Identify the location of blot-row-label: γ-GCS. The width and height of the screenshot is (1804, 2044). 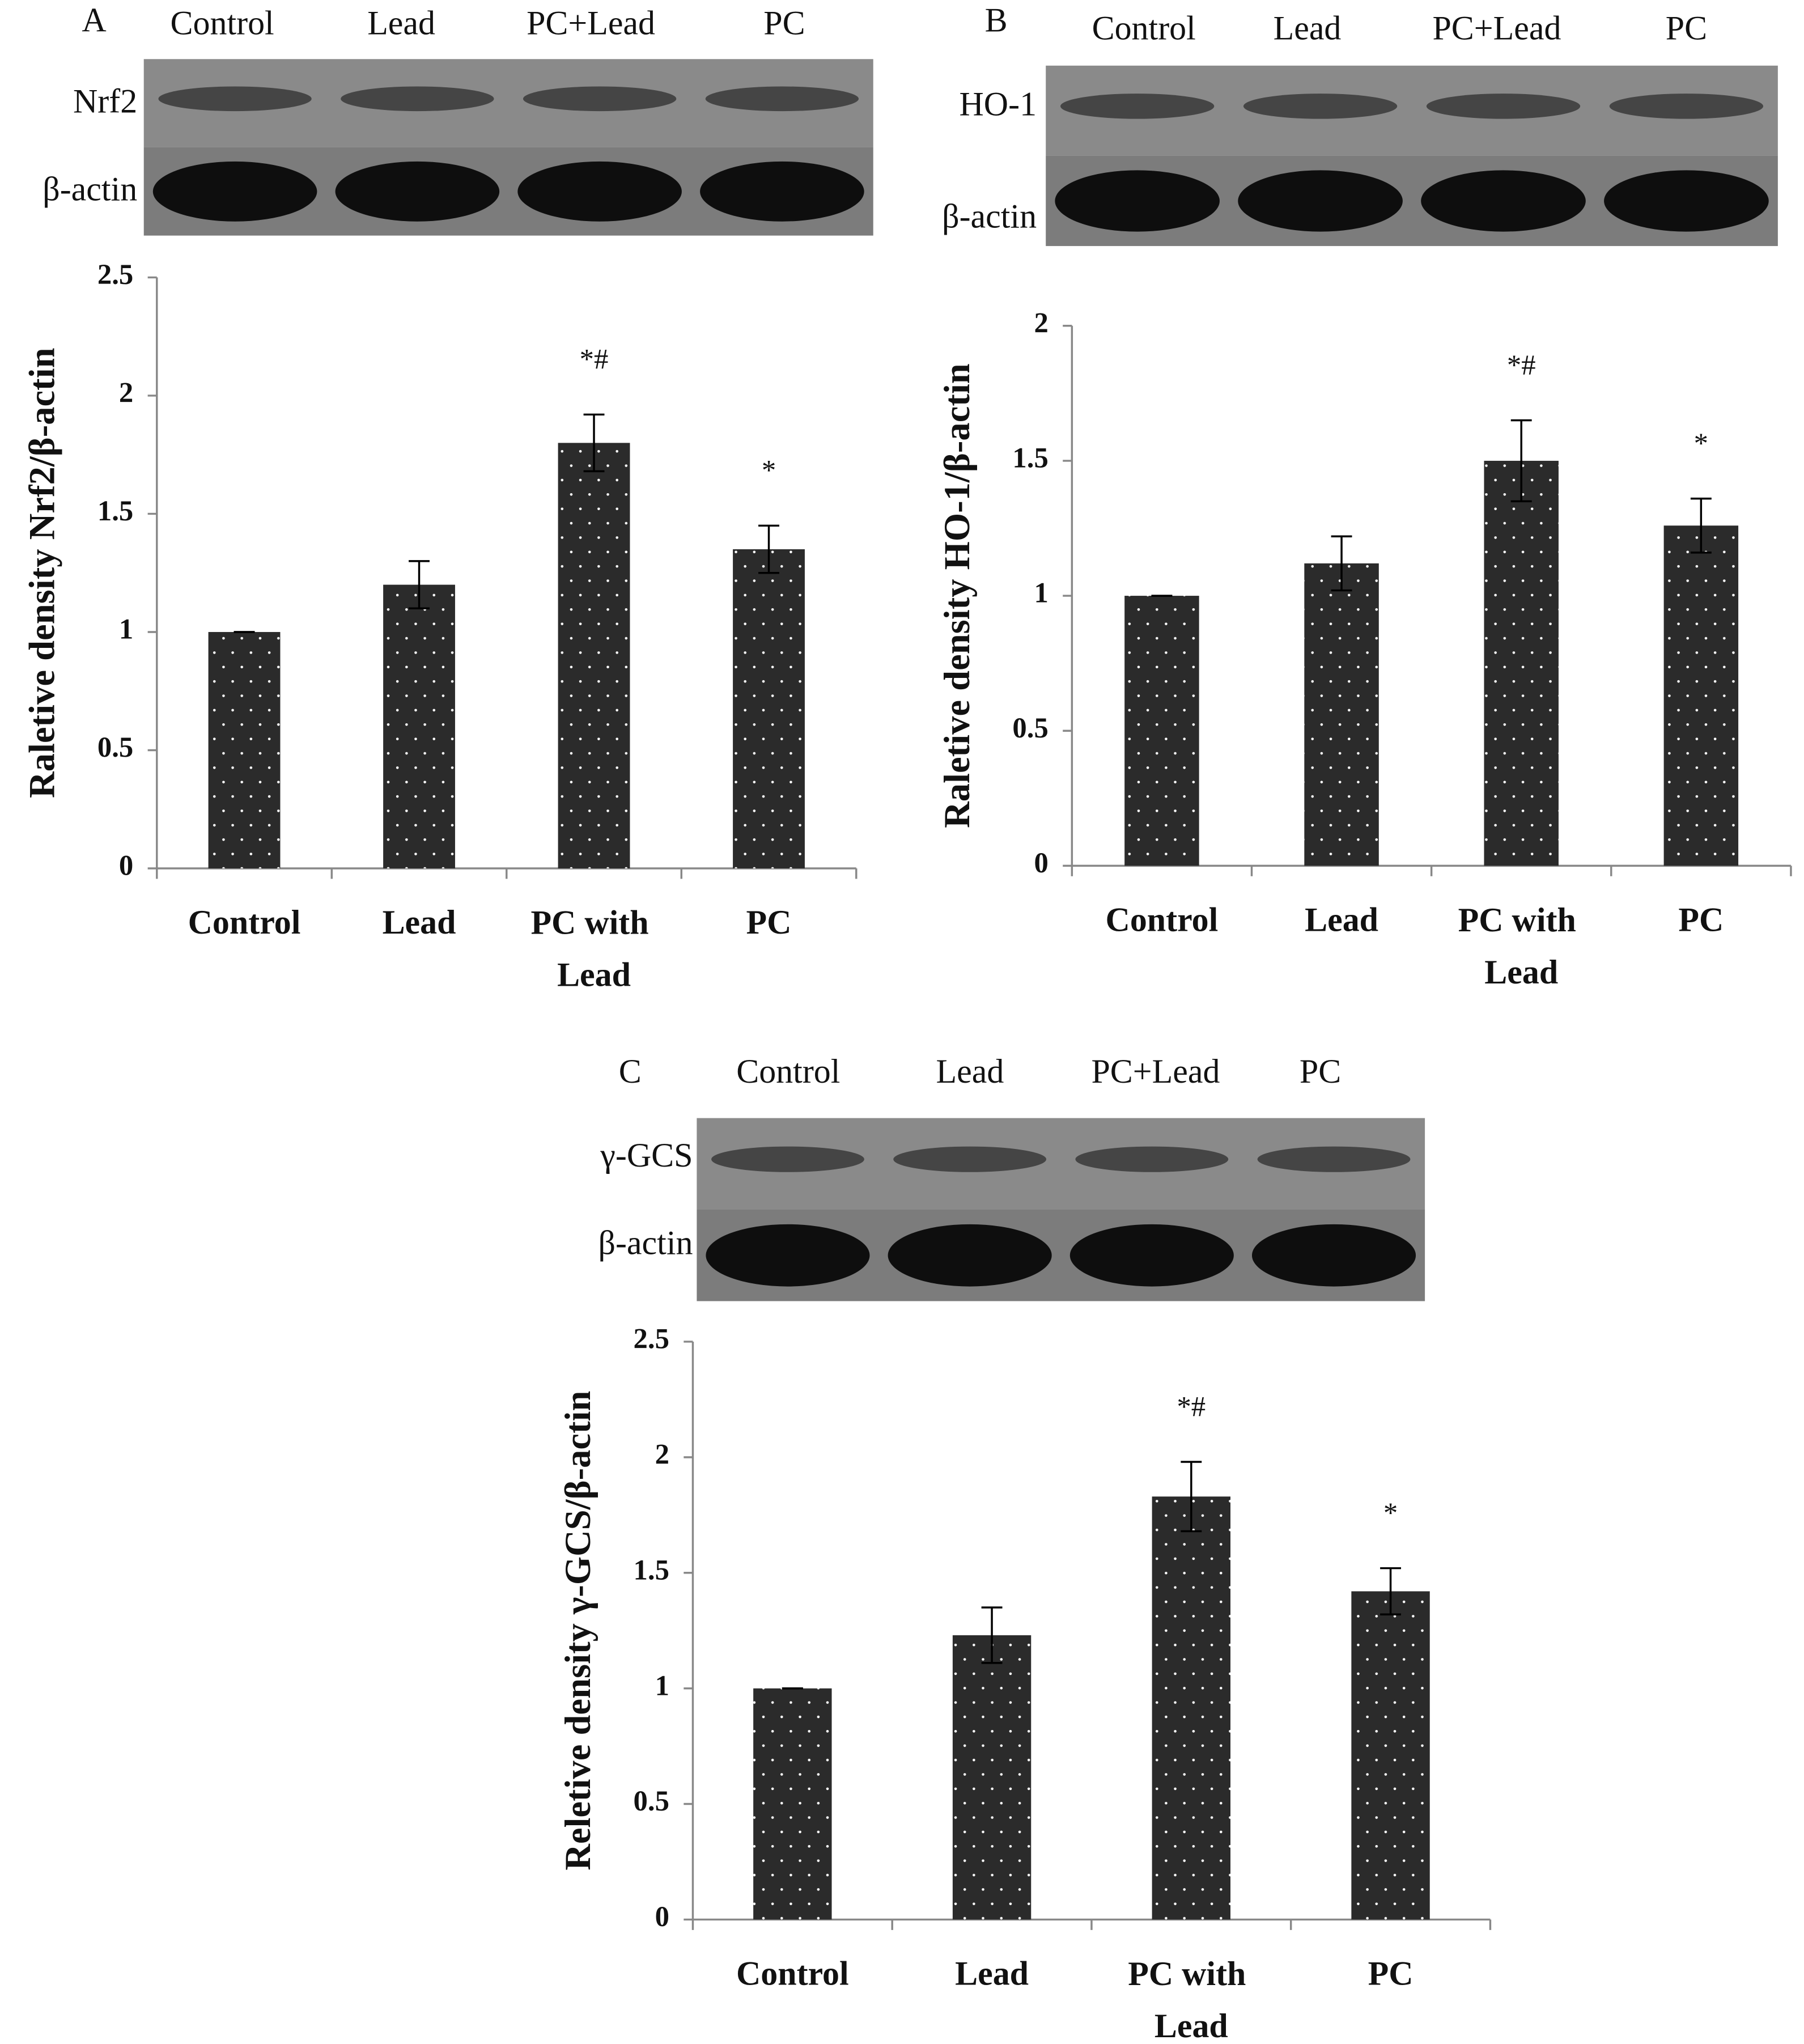
(646, 1155).